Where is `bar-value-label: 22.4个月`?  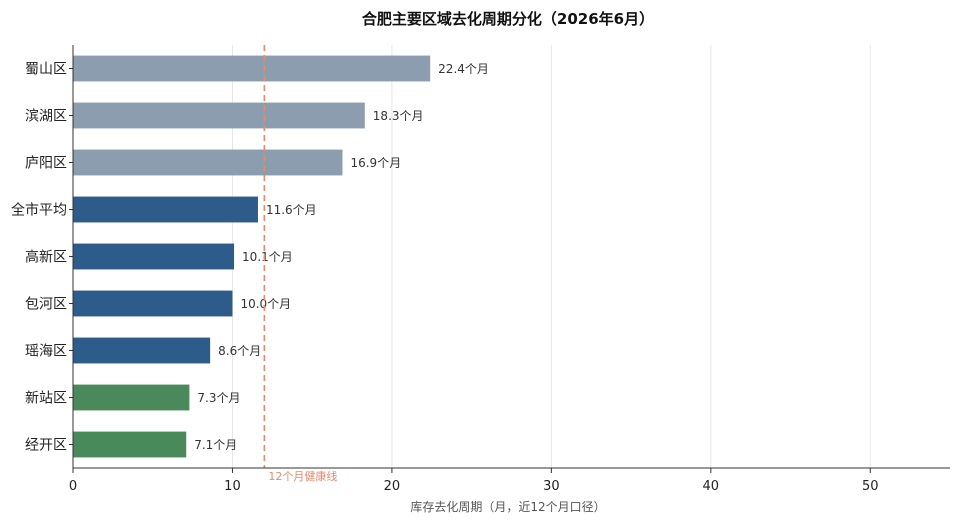 bar-value-label: 22.4个月 is located at coordinates (463, 69).